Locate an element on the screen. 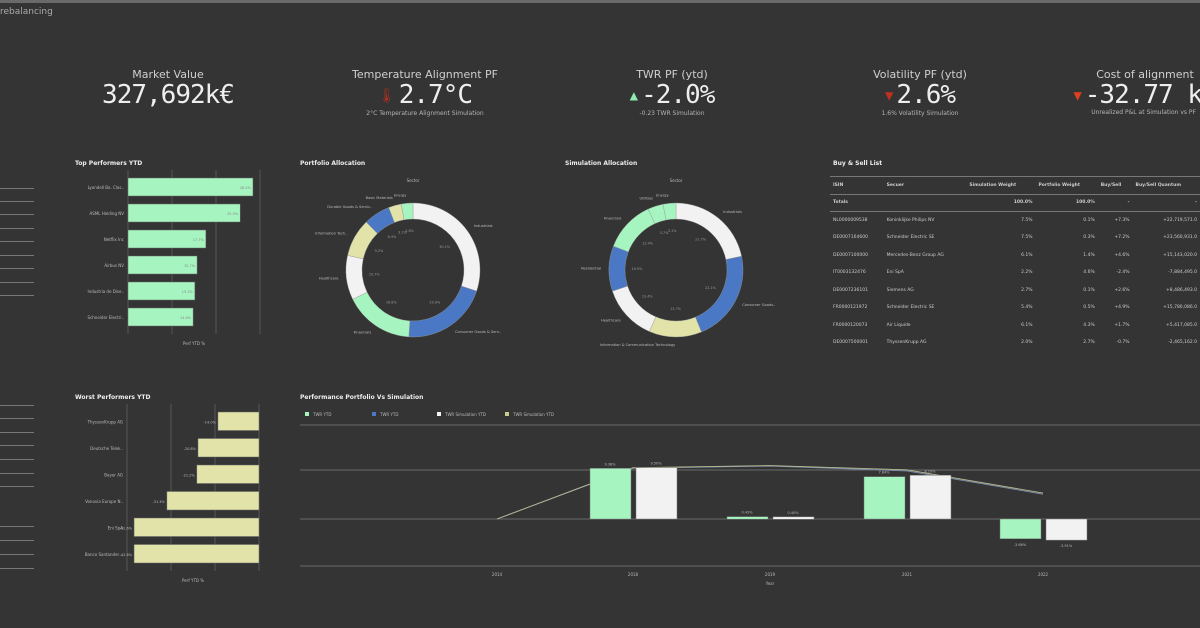 This screenshot has height=628, width=1200. table-cell: 2.0% is located at coordinates (1027, 343).